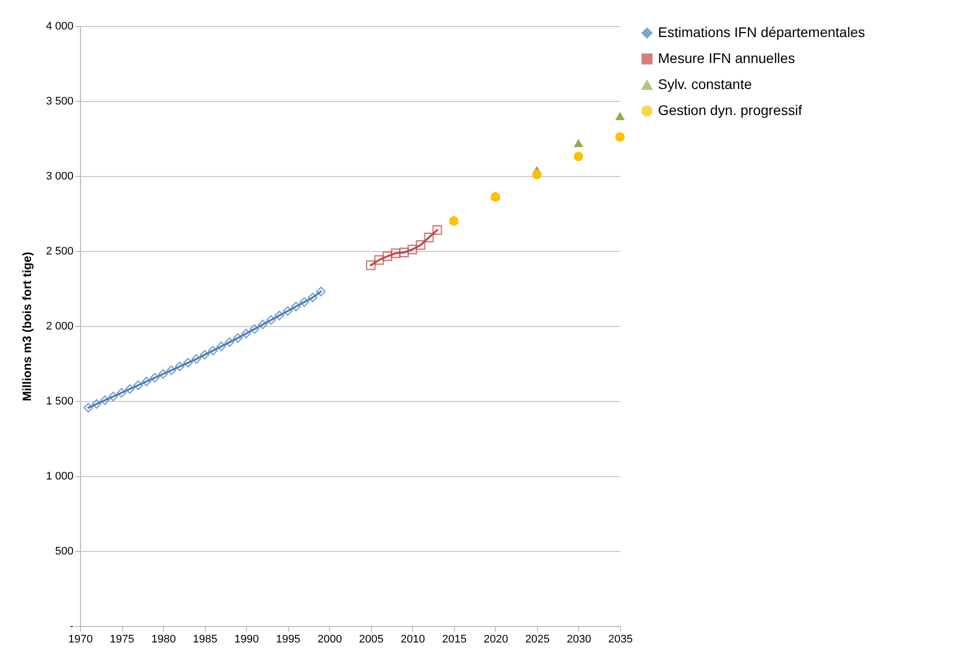 This screenshot has width=969, height=660. I want to click on y-tick-label: 2 500, so click(60, 252).